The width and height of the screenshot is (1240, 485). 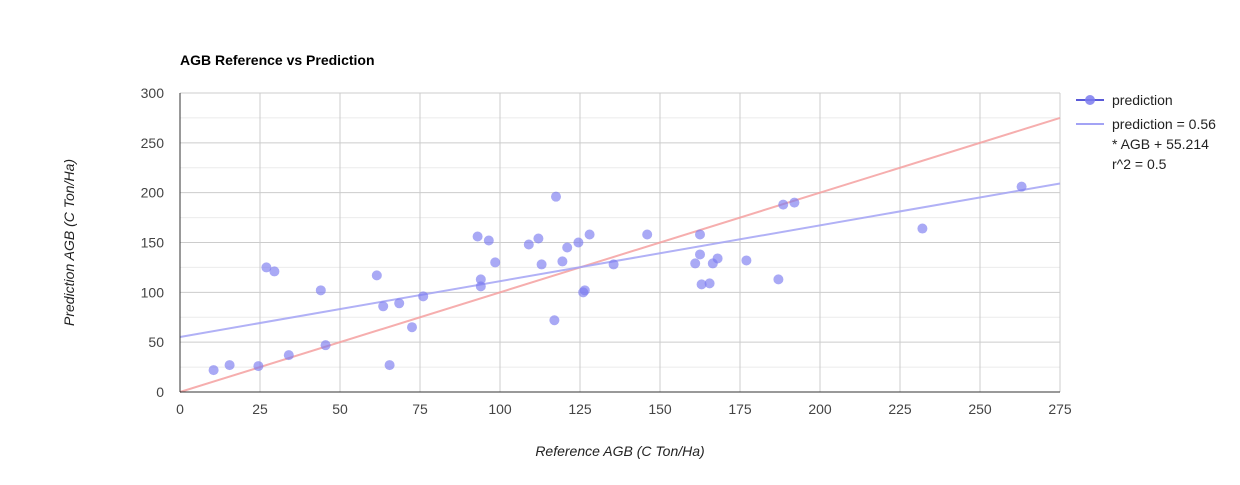 What do you see at coordinates (820, 409) in the screenshot?
I see `x-tick-label: 200` at bounding box center [820, 409].